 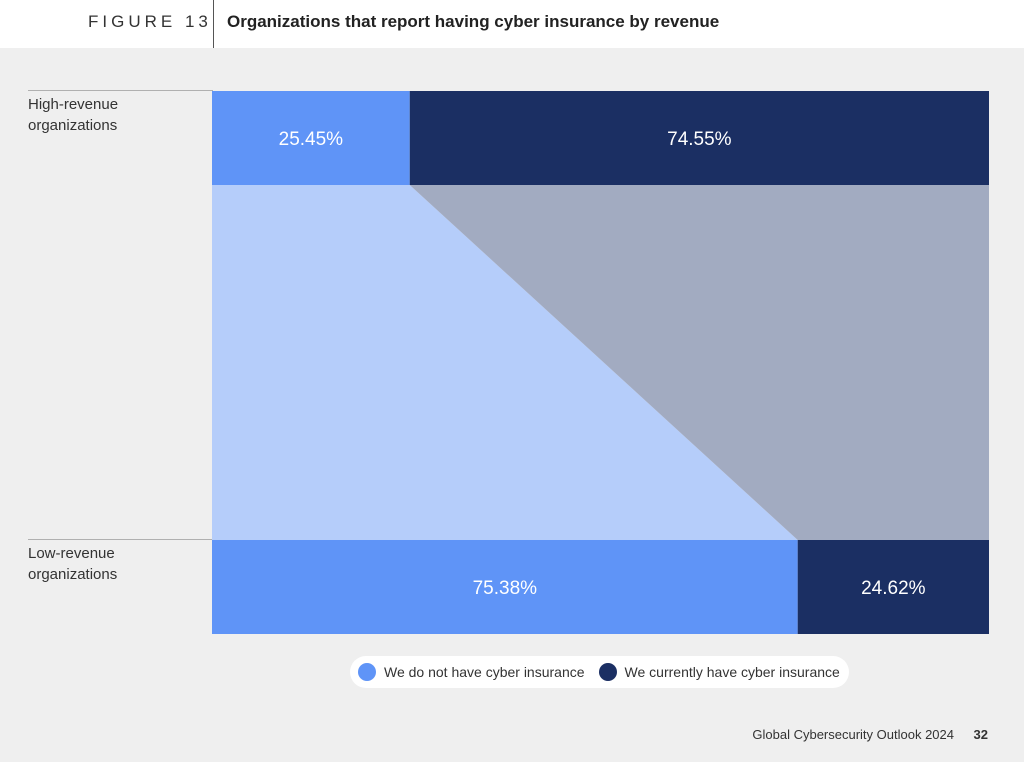 What do you see at coordinates (213, 24) in the screenshot?
I see `header-divider` at bounding box center [213, 24].